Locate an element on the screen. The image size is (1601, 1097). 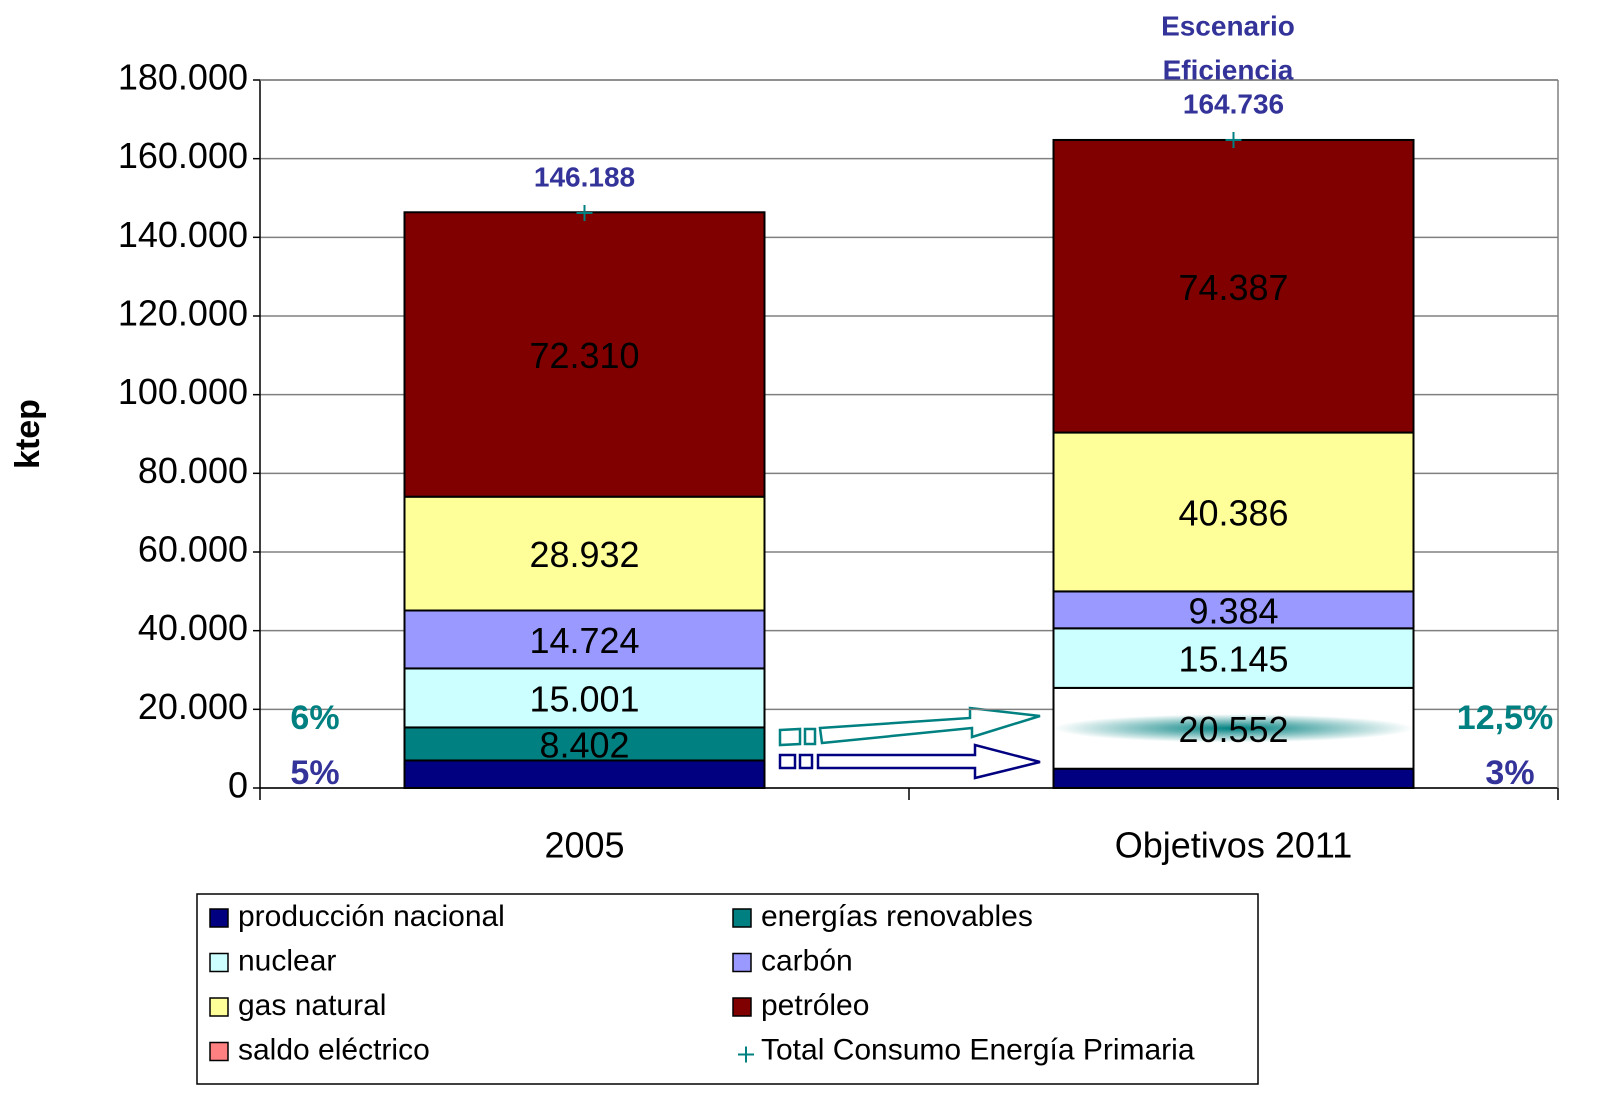
y-tick-label: 120.000 is located at coordinates (183, 313).